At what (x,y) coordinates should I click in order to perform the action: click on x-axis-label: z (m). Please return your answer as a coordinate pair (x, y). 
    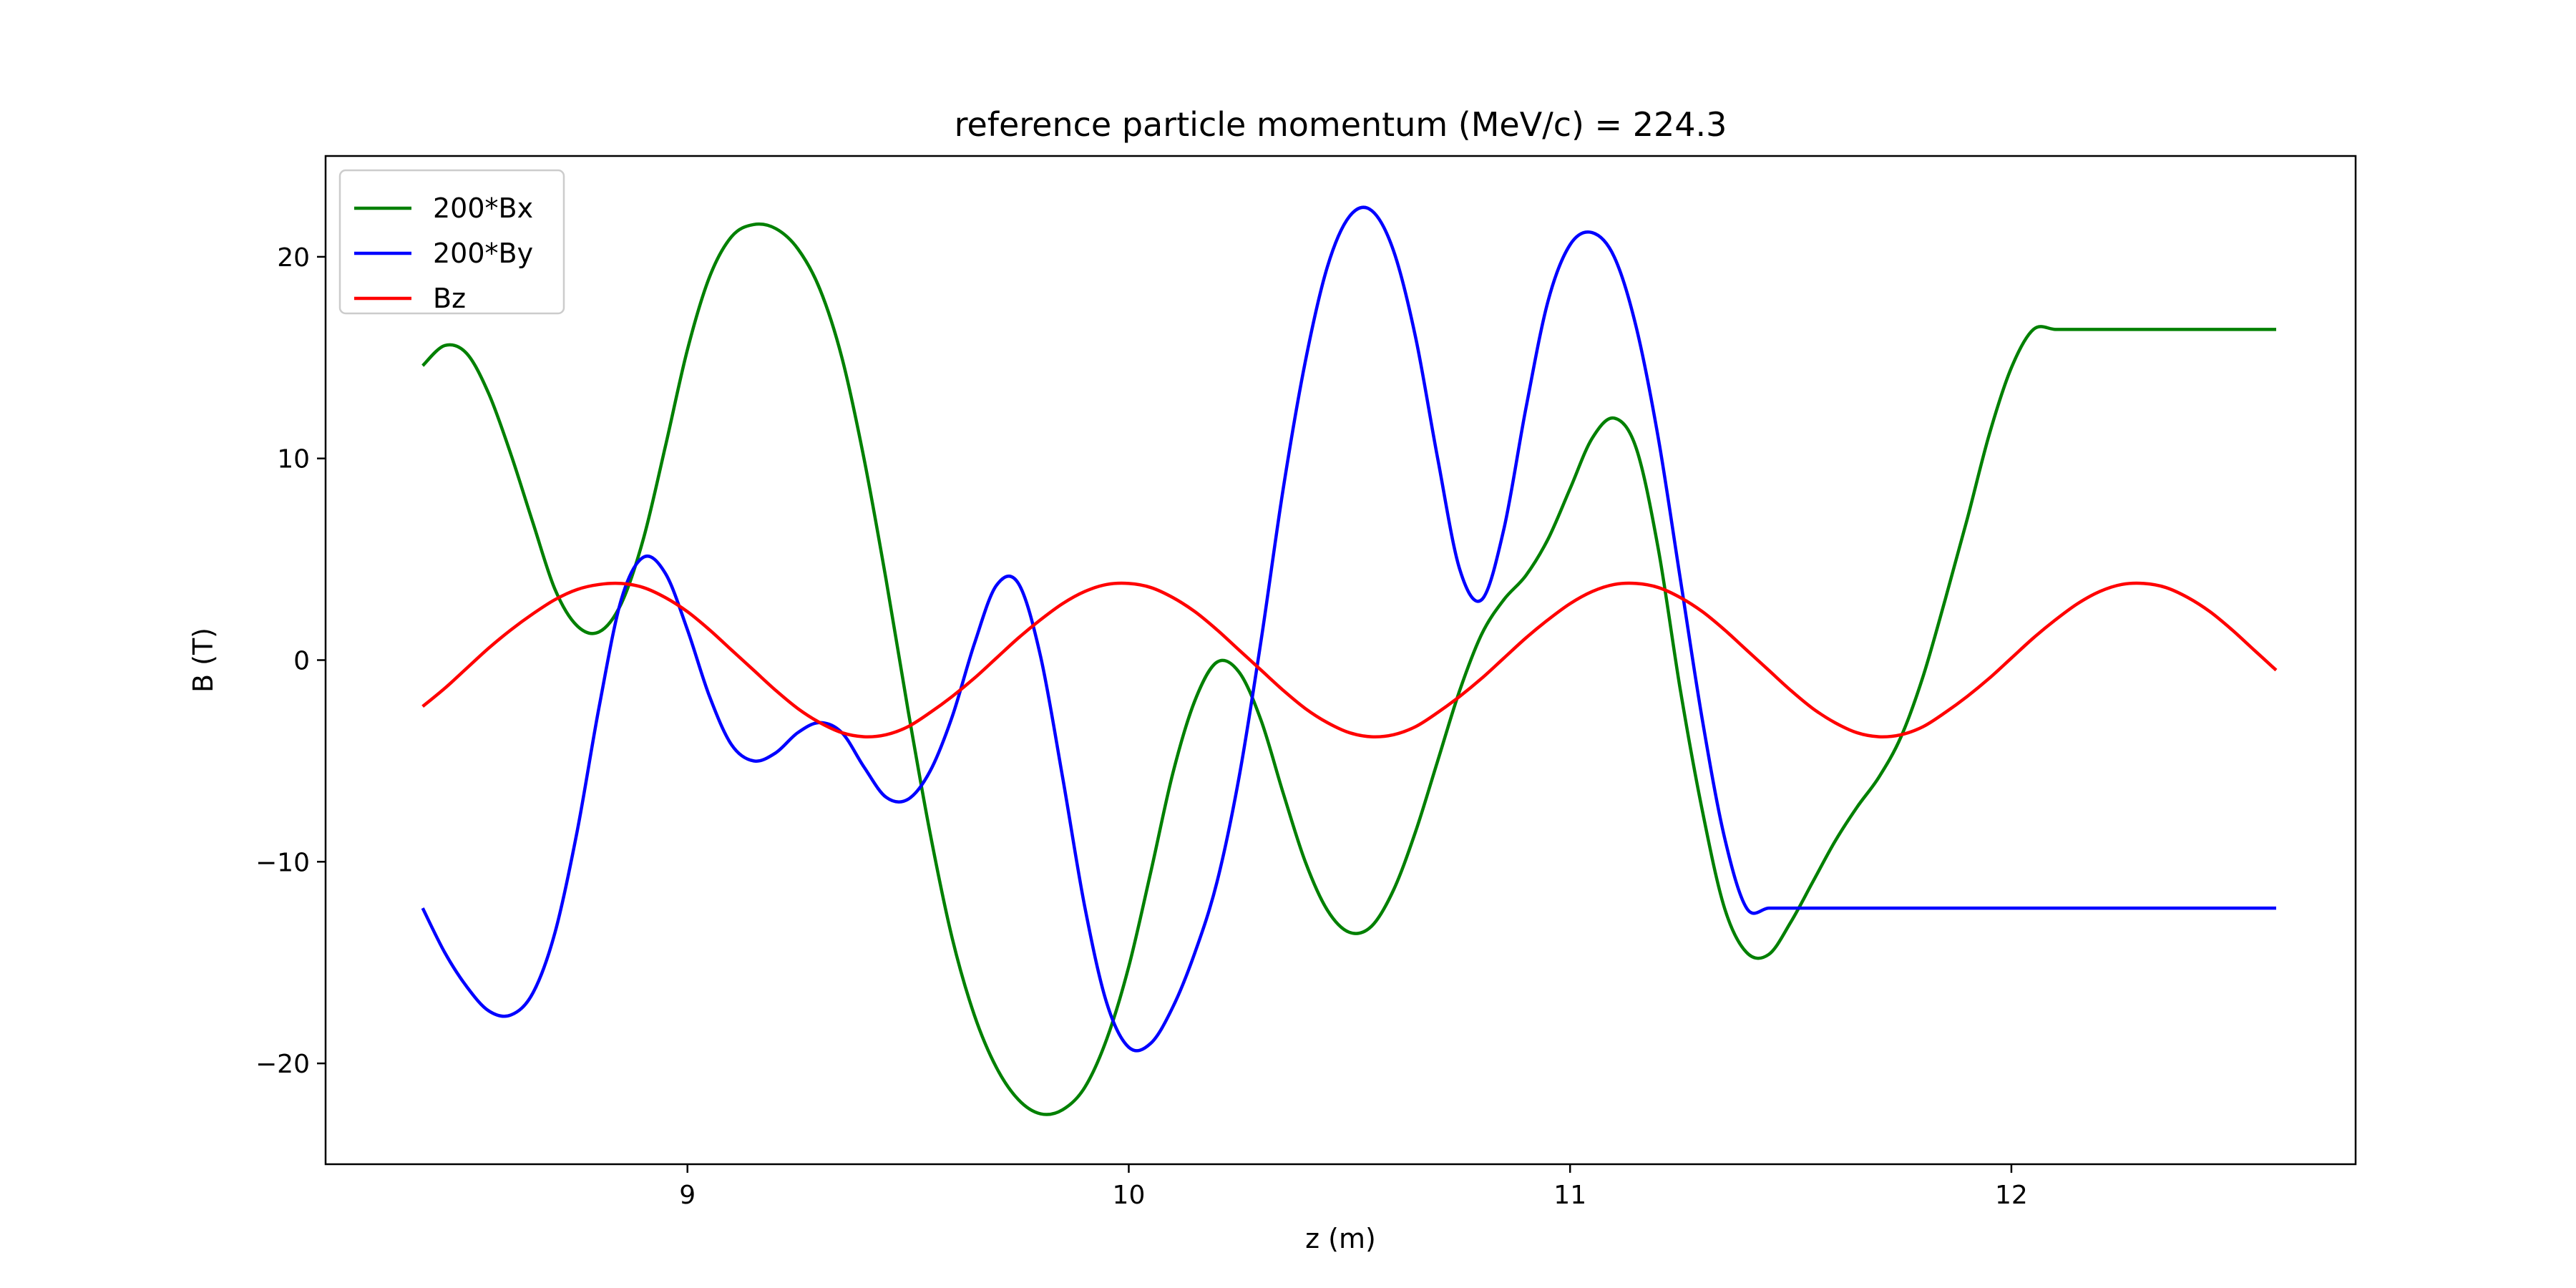
    Looking at the image, I should click on (1340, 1238).